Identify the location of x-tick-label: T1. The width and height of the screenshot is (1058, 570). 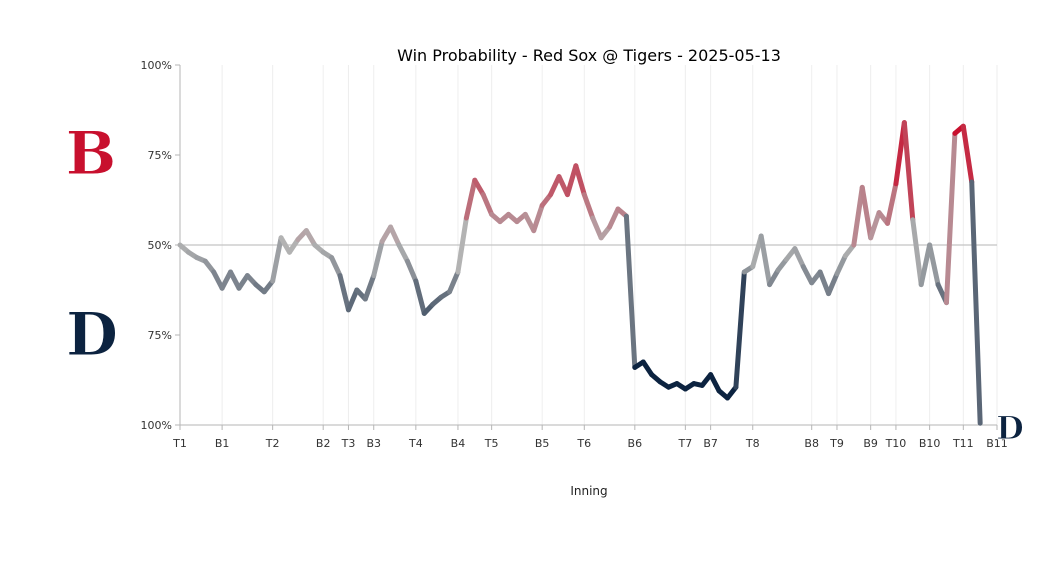
(179, 443).